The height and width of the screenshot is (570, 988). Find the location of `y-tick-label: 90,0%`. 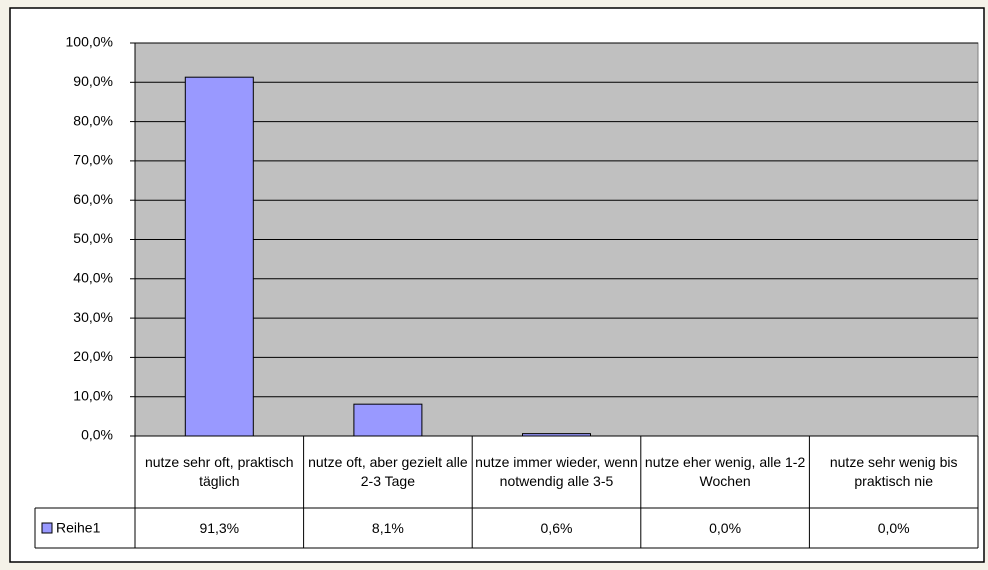

y-tick-label: 90,0% is located at coordinates (93, 81).